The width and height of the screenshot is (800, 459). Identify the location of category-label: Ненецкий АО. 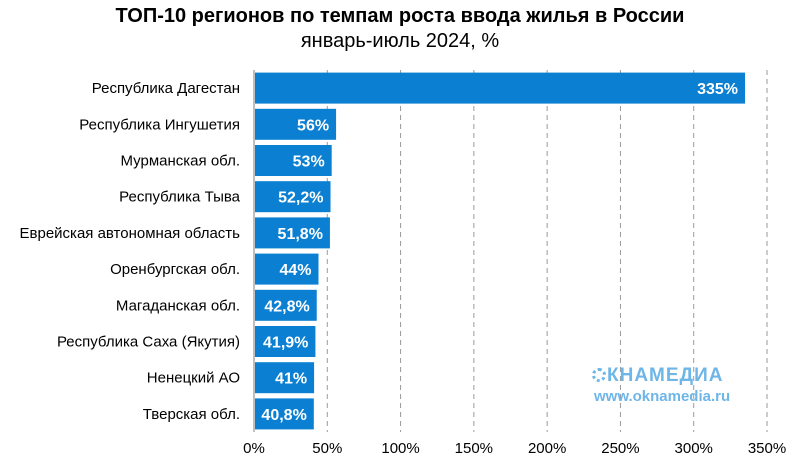
(193, 378).